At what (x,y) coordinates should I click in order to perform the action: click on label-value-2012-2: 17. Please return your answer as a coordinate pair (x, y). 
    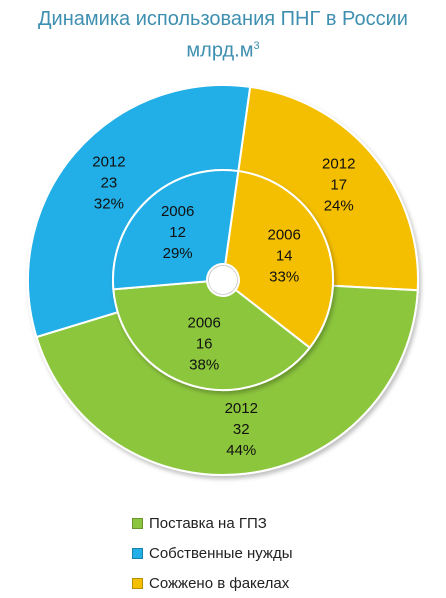
    Looking at the image, I should click on (338, 185).